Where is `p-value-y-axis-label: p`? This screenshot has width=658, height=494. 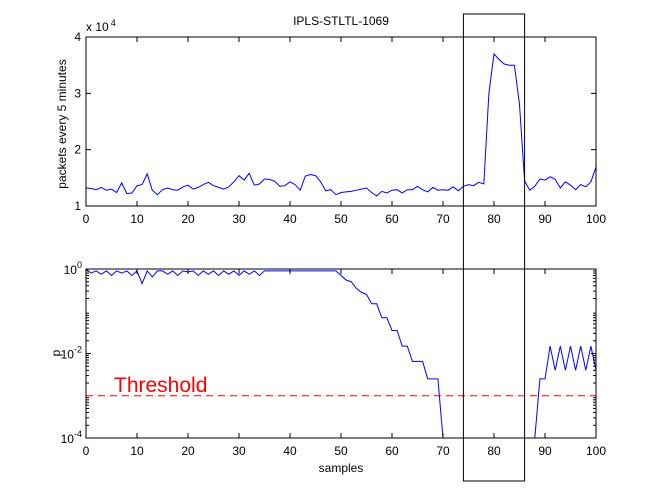 p-value-y-axis-label: p is located at coordinates (56, 352).